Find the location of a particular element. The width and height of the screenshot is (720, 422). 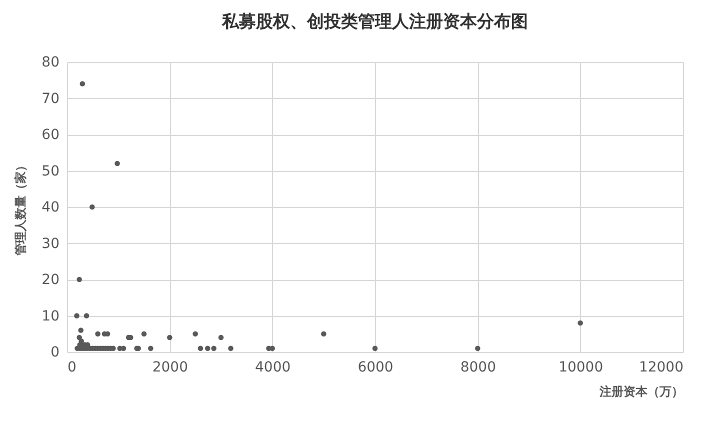

x-tick-label: 4000 is located at coordinates (273, 368).